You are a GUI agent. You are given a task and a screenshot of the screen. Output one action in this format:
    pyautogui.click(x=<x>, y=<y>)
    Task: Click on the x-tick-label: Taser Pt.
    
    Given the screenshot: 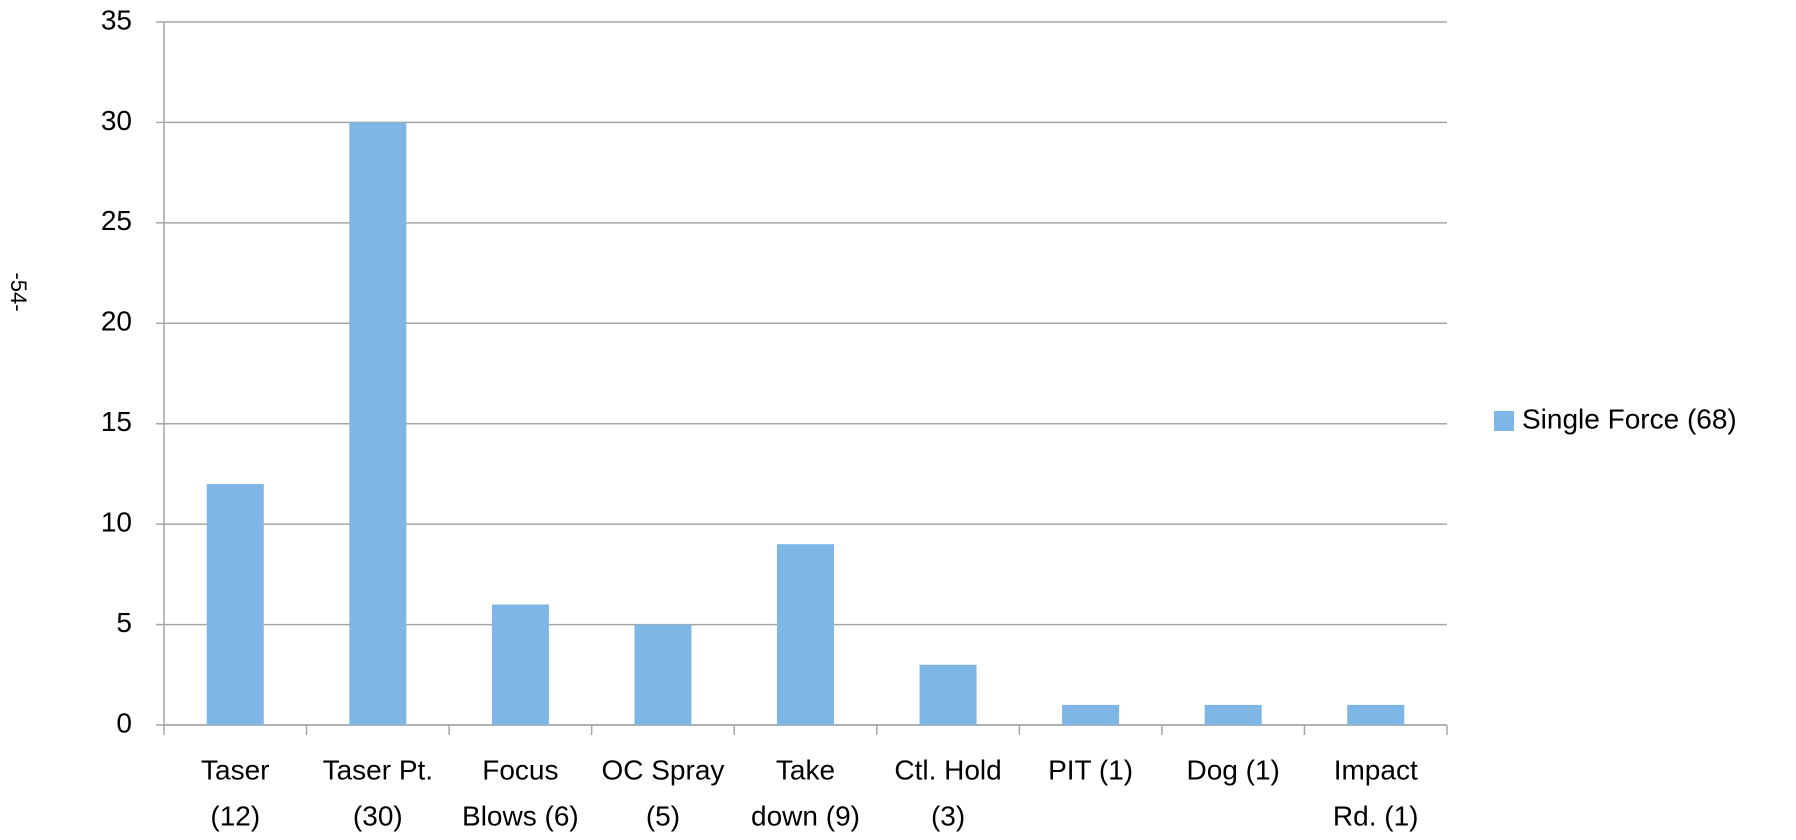 What is the action you would take?
    pyautogui.click(x=378, y=769)
    